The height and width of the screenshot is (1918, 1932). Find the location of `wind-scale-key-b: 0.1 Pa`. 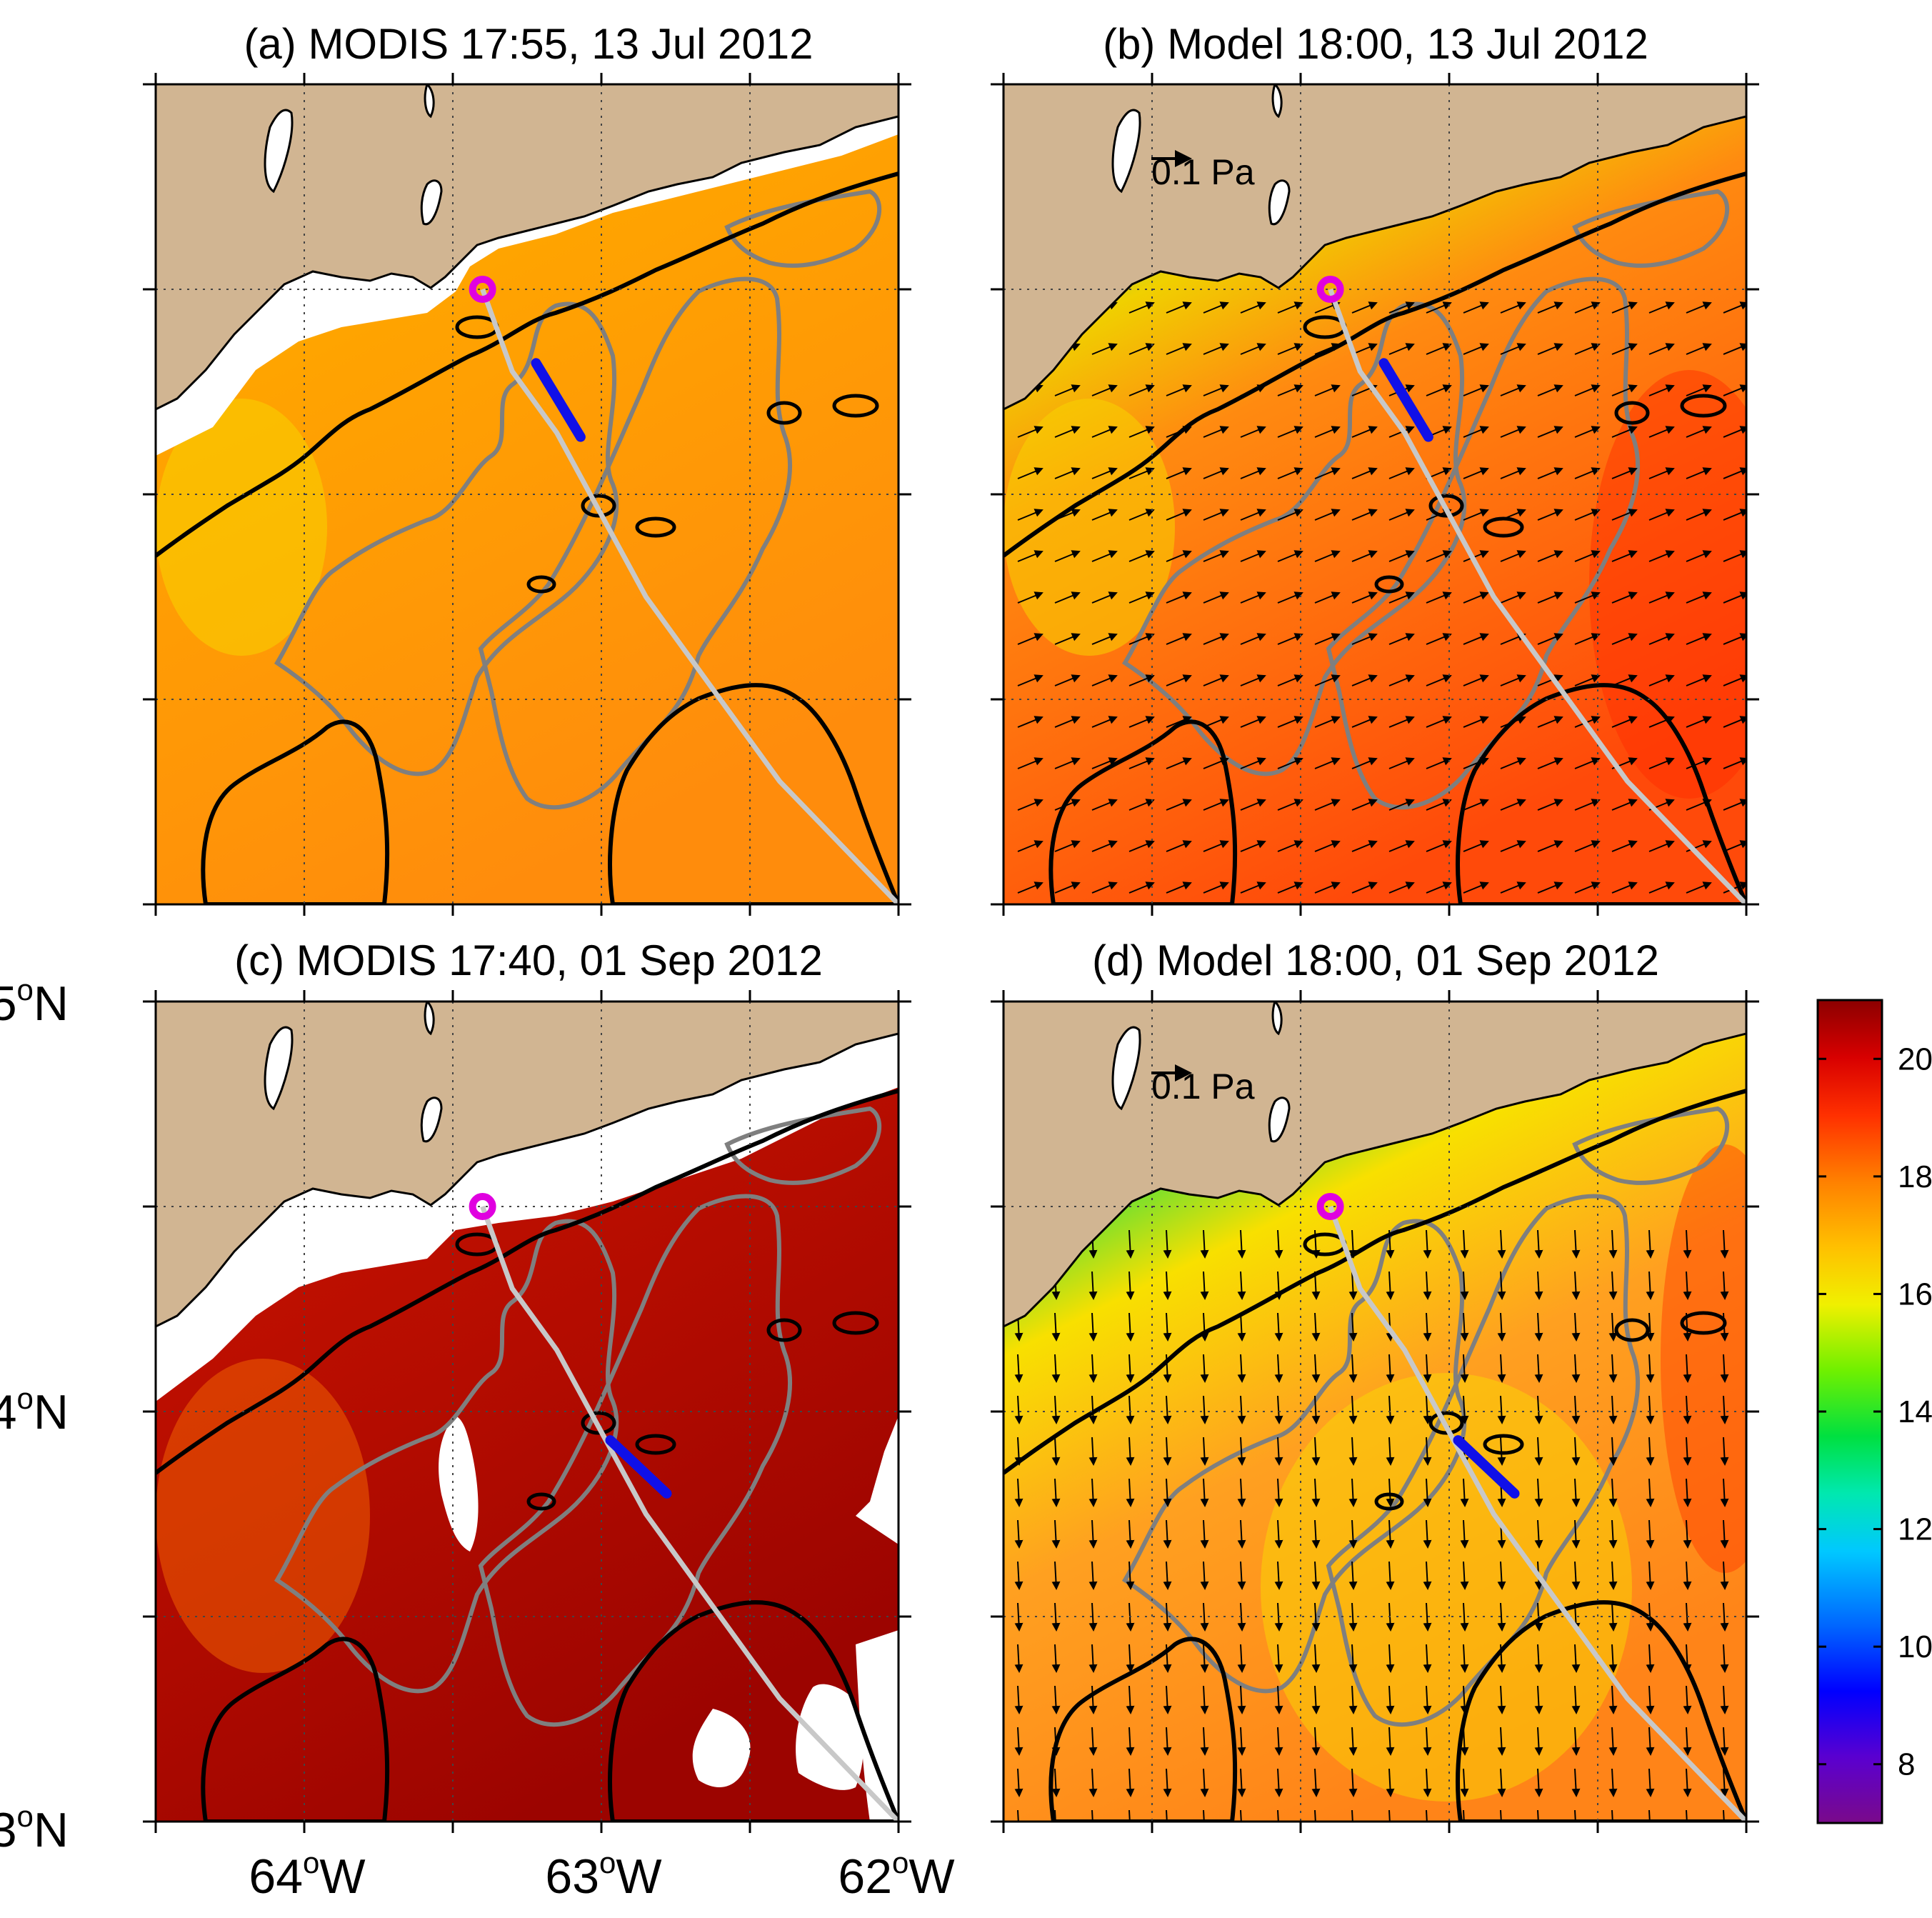

wind-scale-key-b: 0.1 Pa is located at coordinates (1203, 171).